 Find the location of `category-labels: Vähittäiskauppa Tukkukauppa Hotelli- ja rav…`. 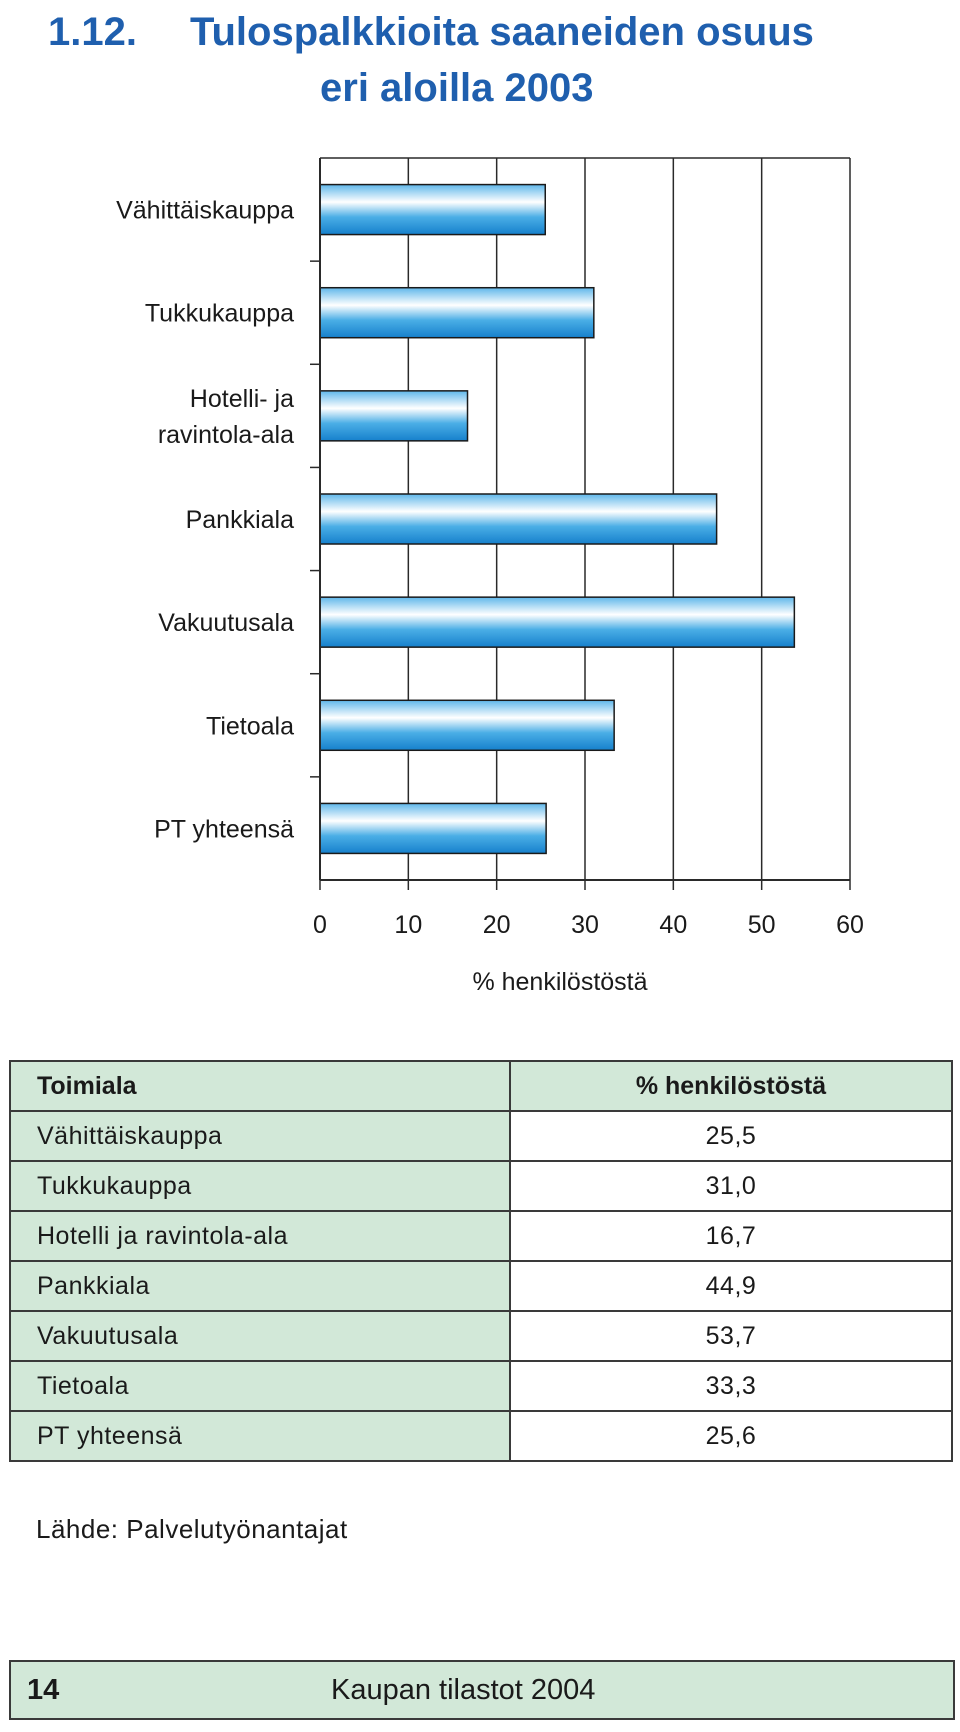

category-labels: Vähittäiskauppa Tukkukauppa Hotelli- ja rav… is located at coordinates (205, 520).